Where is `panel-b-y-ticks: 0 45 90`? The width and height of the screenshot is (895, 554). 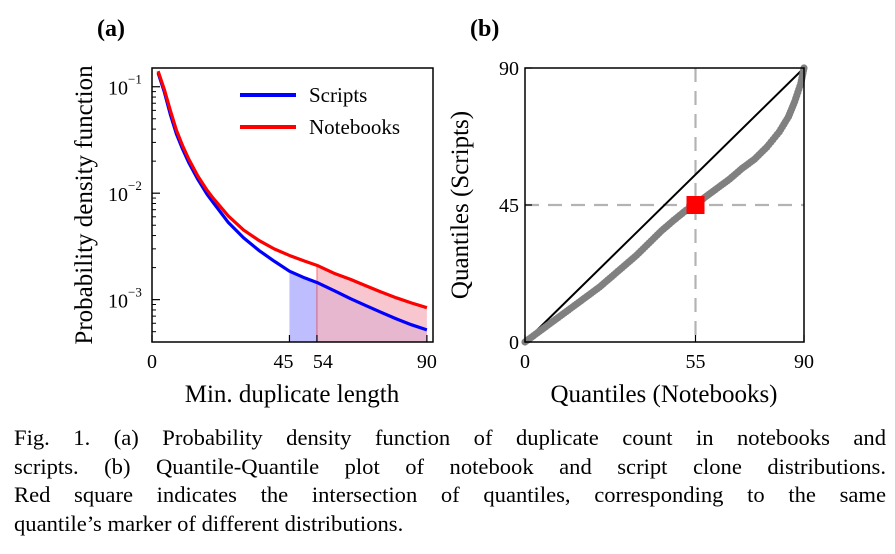 panel-b-y-ticks: 0 45 90 is located at coordinates (515, 206).